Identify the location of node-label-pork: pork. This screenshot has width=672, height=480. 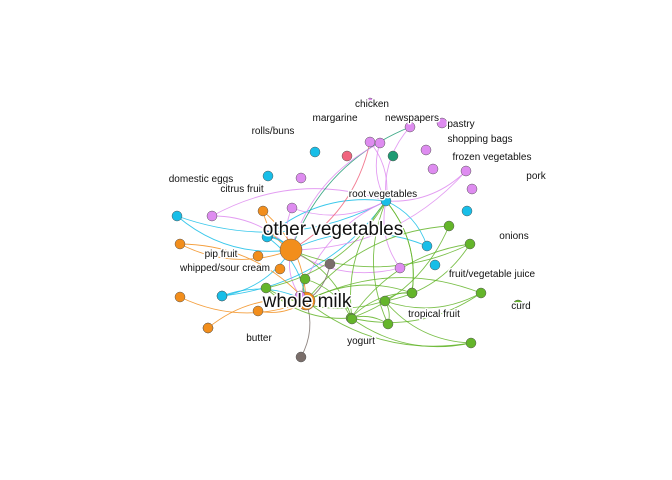
(536, 176).